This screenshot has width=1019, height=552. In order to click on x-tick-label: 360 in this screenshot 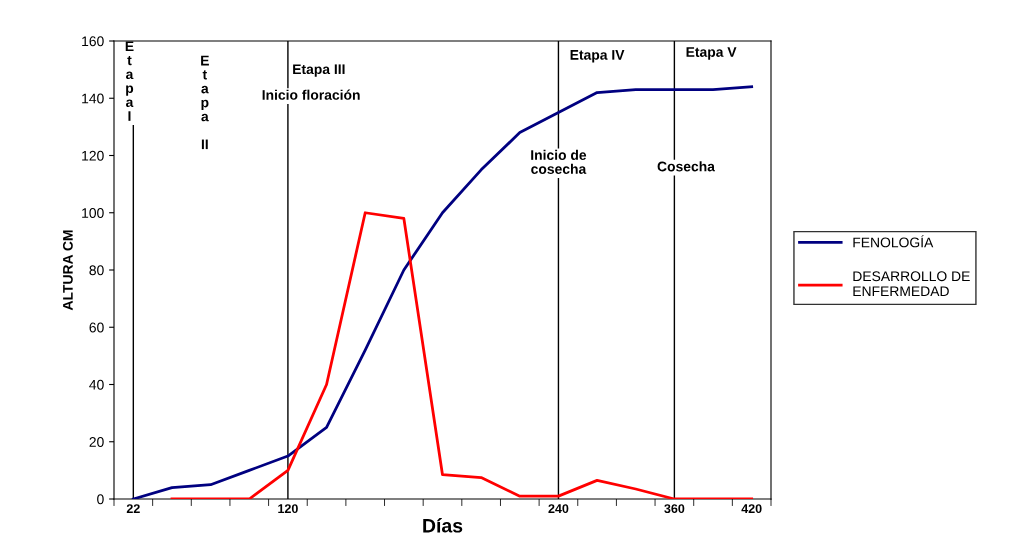, I will do `click(674, 509)`.